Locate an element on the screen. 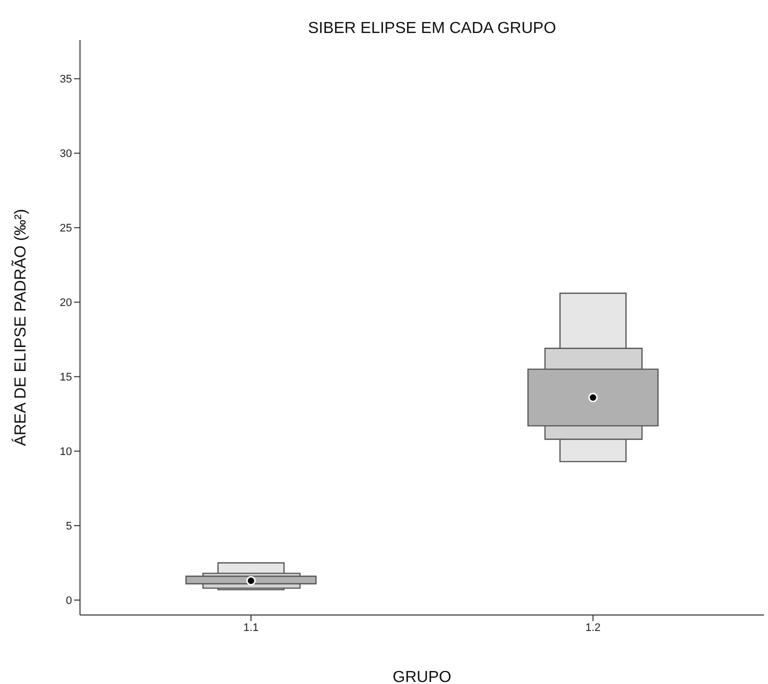 The image size is (768, 684). y-axis-title: ÁREA DE ELIPSE PADRÃO (‰²) is located at coordinates (20, 327).